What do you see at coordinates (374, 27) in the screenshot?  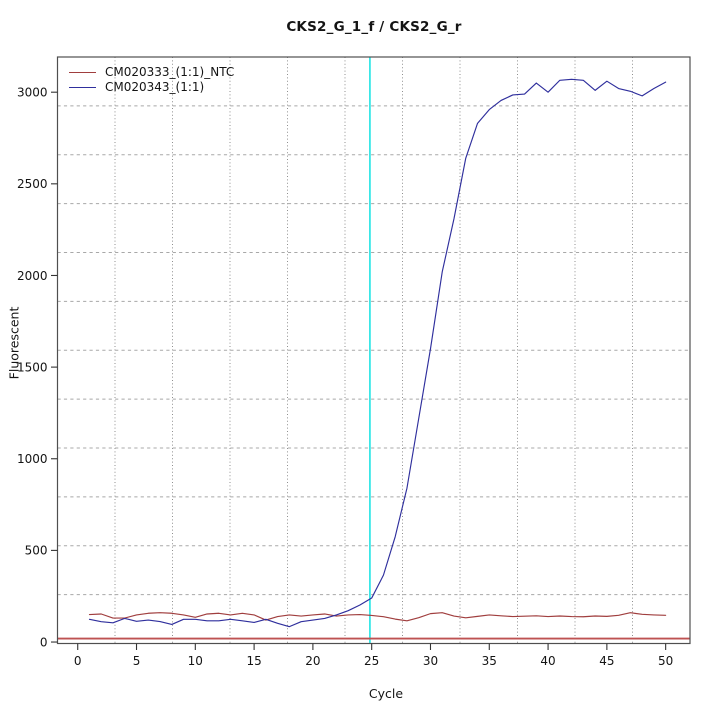 I see `chart-title: CKS2_G_1_f / CKS2_G_r` at bounding box center [374, 27].